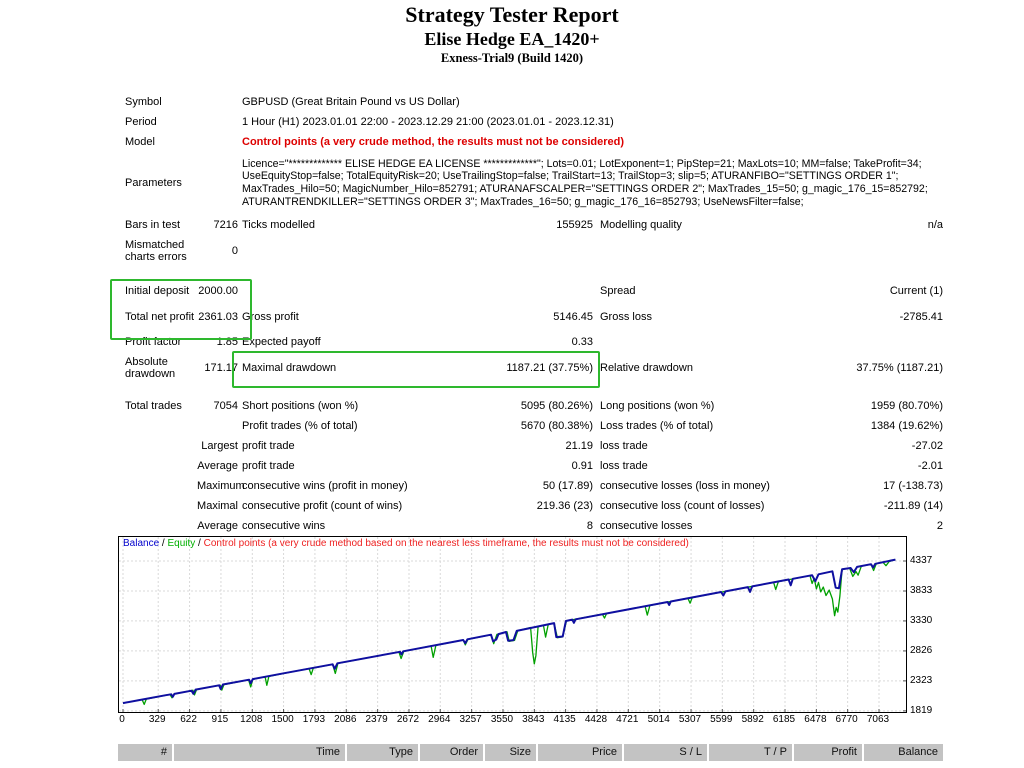  I want to click on x-tick-label: 5307, so click(690, 719).